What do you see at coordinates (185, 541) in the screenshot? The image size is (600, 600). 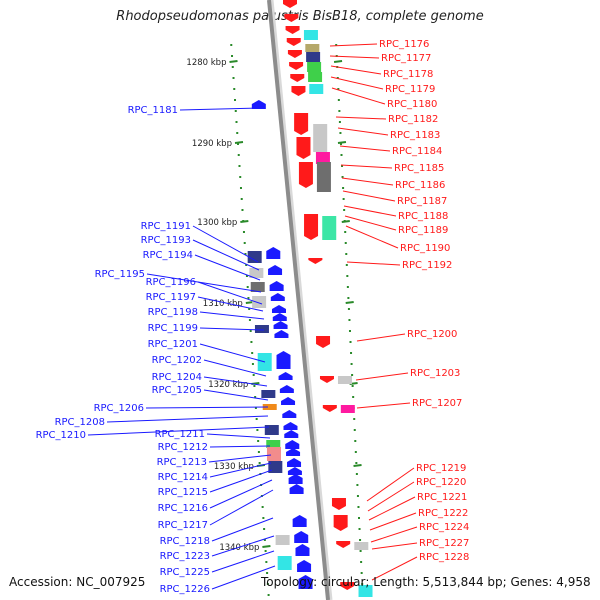 I see `forward-gene-label: RPC_1218` at bounding box center [185, 541].